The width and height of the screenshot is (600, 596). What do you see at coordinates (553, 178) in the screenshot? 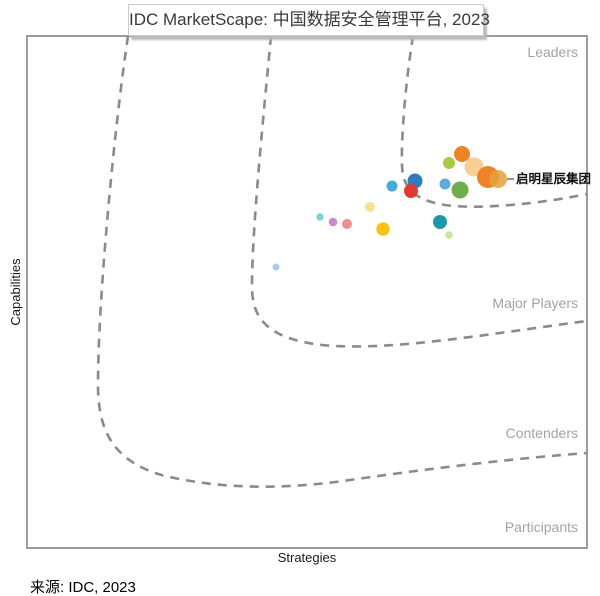
I see `annotation-vendor-name: 启明星辰集团` at bounding box center [553, 178].